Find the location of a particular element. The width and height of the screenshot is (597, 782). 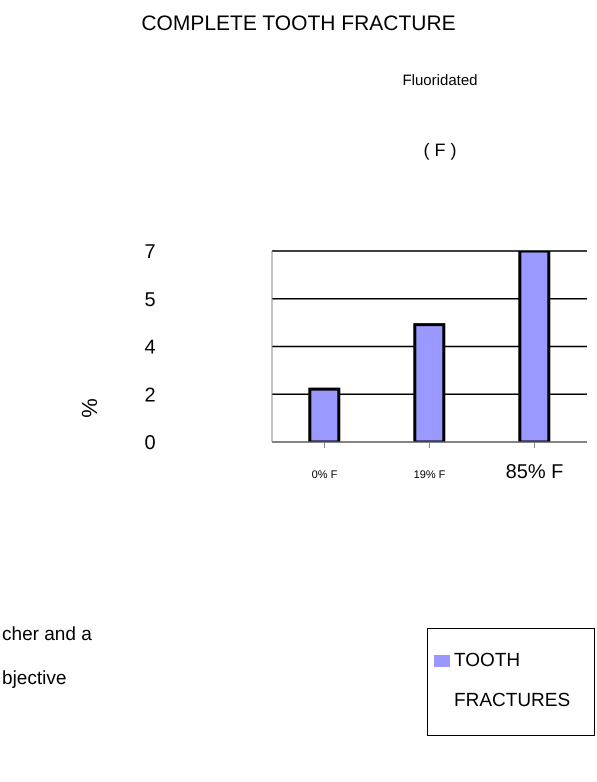

y-axis-title: % is located at coordinates (89, 408).